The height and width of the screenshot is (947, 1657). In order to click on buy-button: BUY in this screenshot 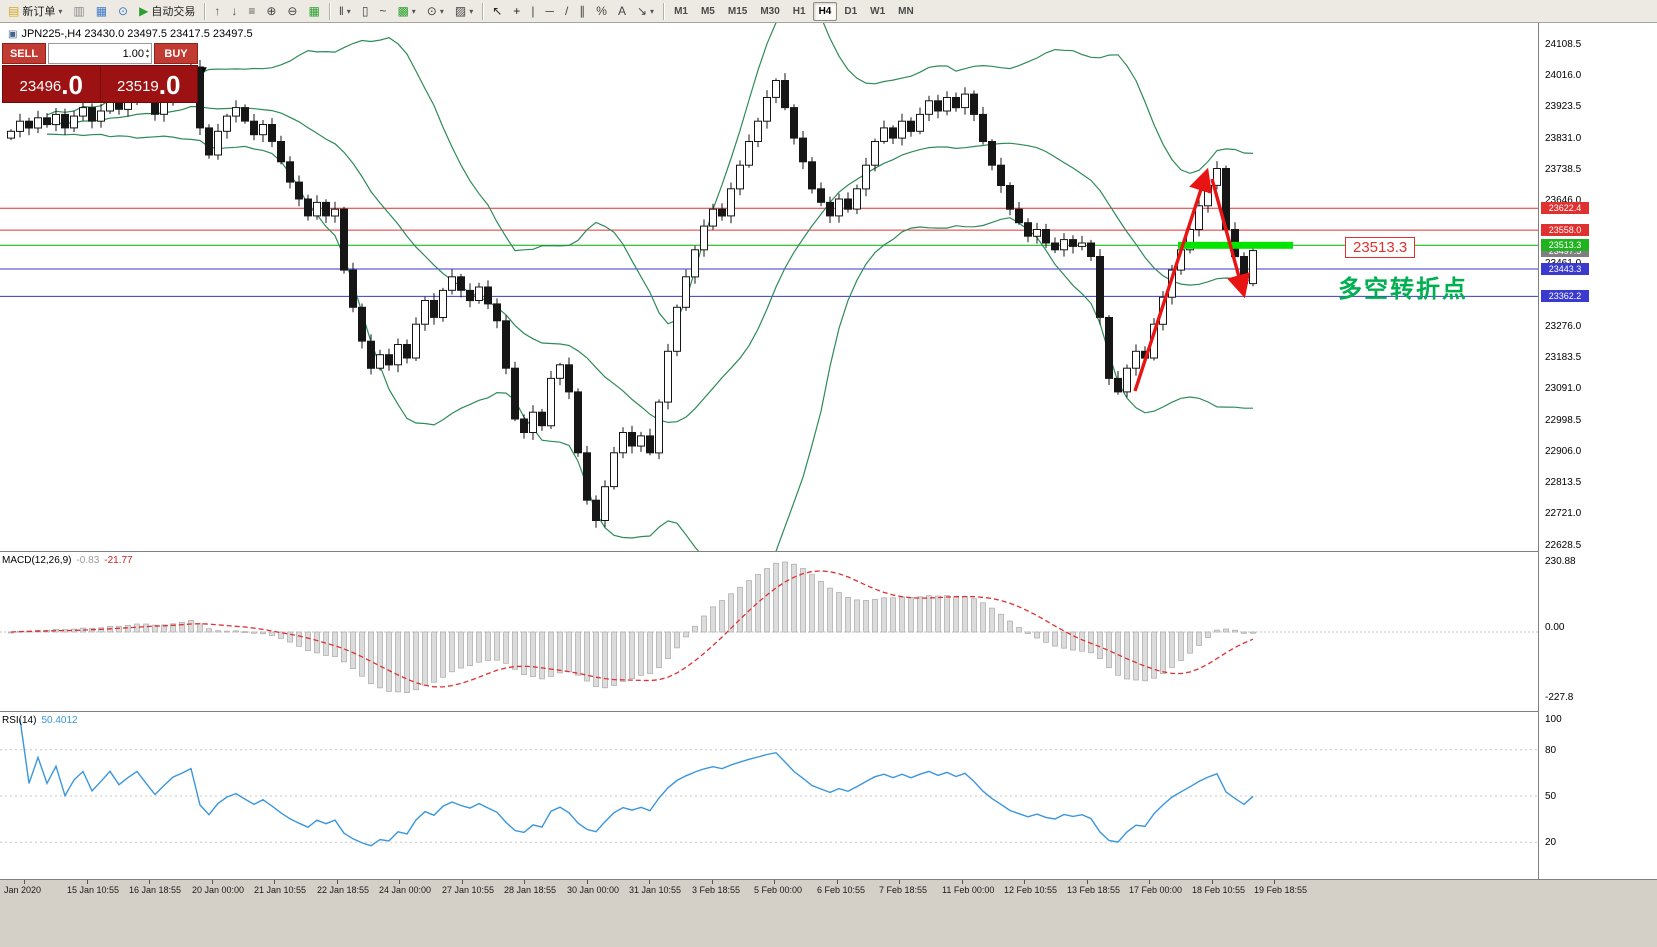, I will do `click(176, 53)`.